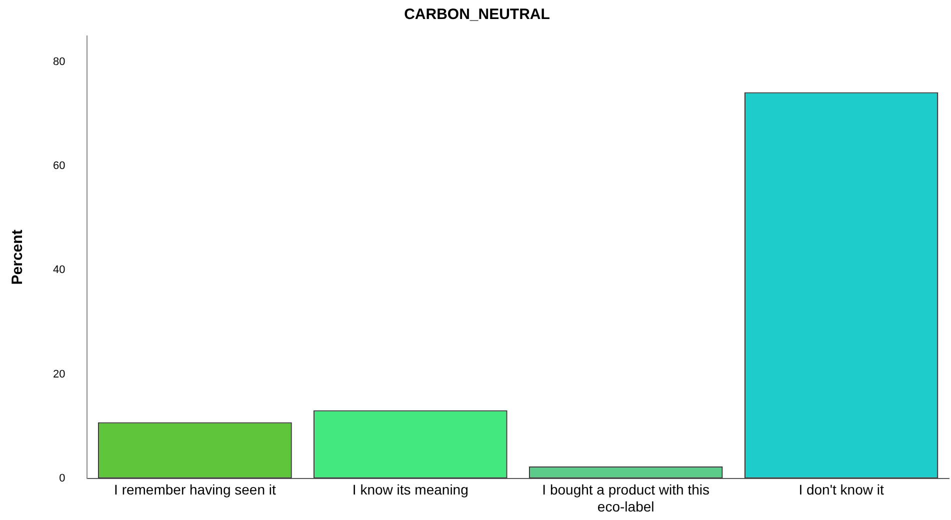 The image size is (951, 520). What do you see at coordinates (841, 490) in the screenshot?
I see `x-tick-label: I don't know it` at bounding box center [841, 490].